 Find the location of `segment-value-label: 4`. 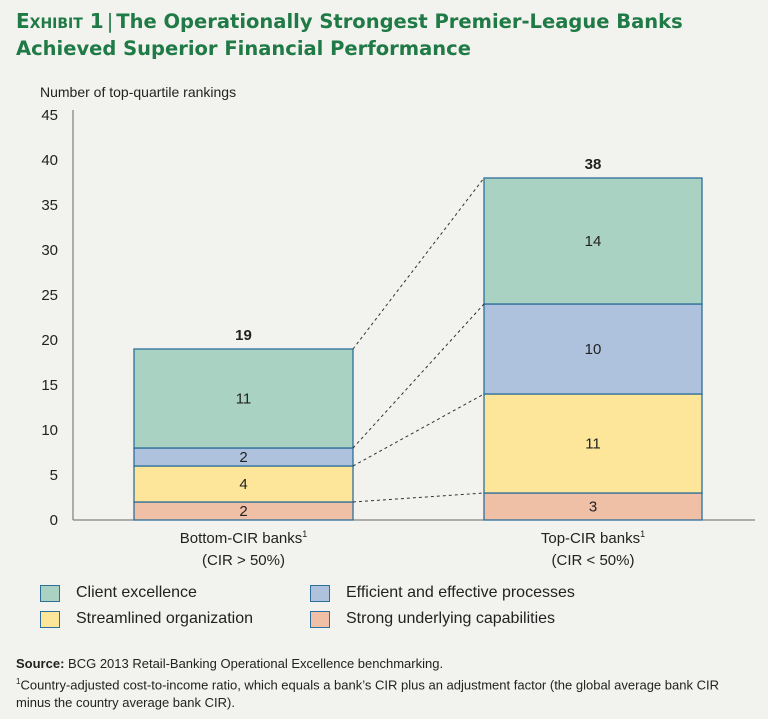

segment-value-label: 4 is located at coordinates (243, 484).